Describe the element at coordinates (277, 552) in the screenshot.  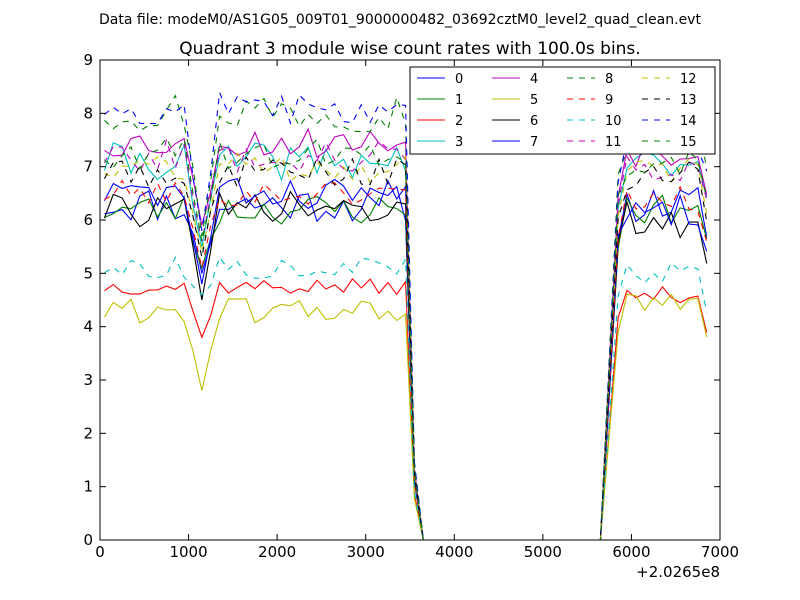
I see `x-tick-label-2000: 2000` at that location.